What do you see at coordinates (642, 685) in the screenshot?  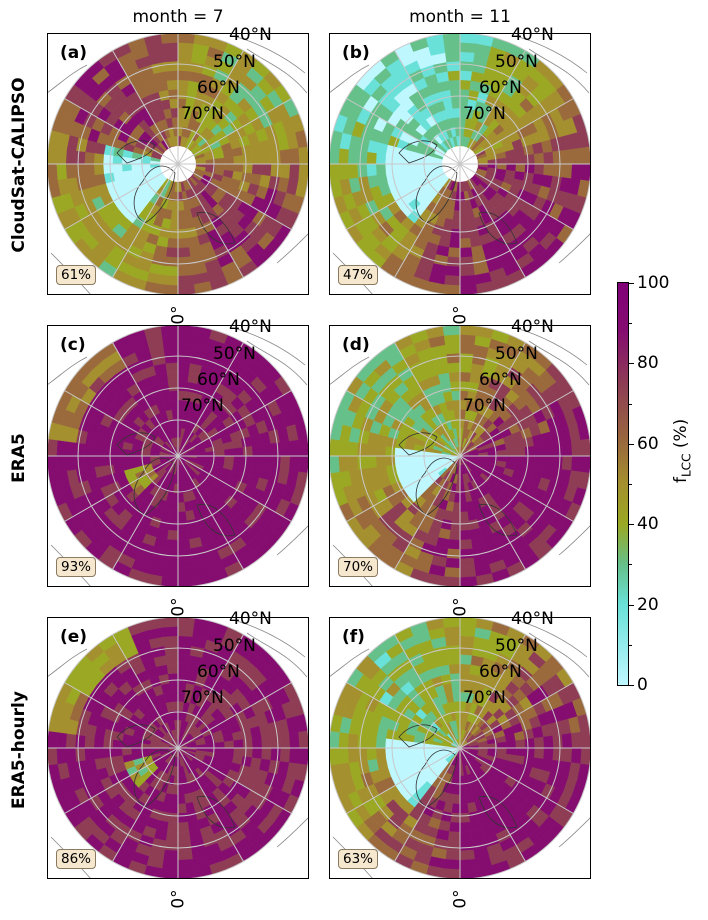 I see `colorbar-tick-label: 0` at bounding box center [642, 685].